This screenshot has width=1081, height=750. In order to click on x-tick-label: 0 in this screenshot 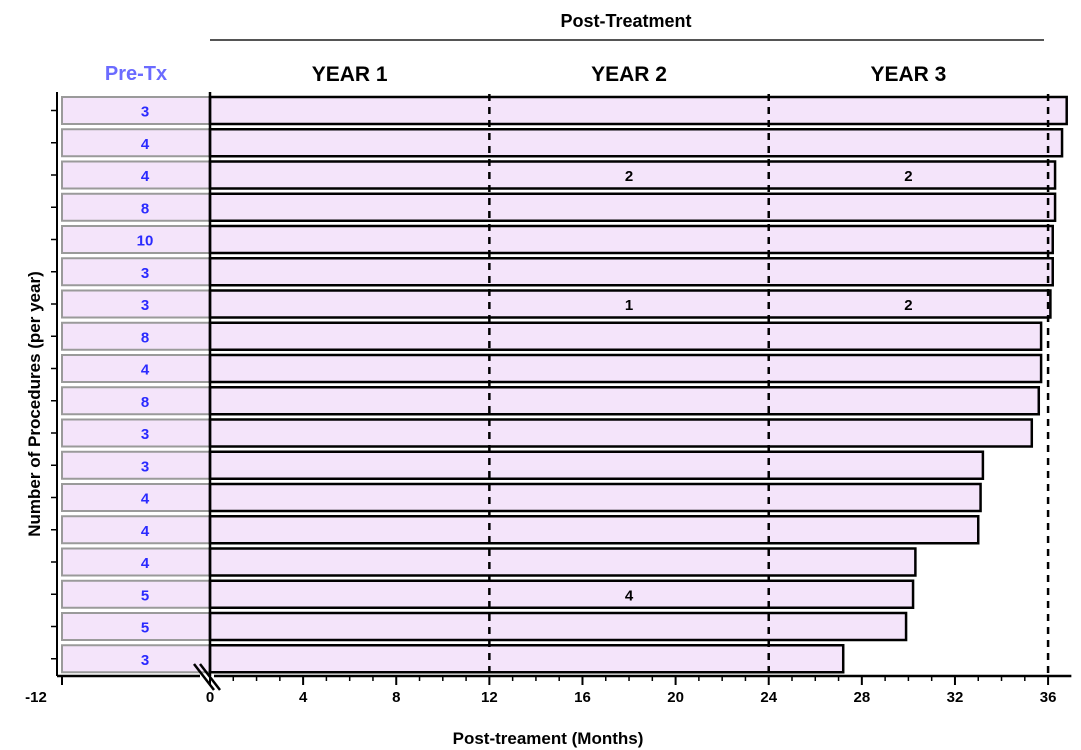, I will do `click(210, 697)`.